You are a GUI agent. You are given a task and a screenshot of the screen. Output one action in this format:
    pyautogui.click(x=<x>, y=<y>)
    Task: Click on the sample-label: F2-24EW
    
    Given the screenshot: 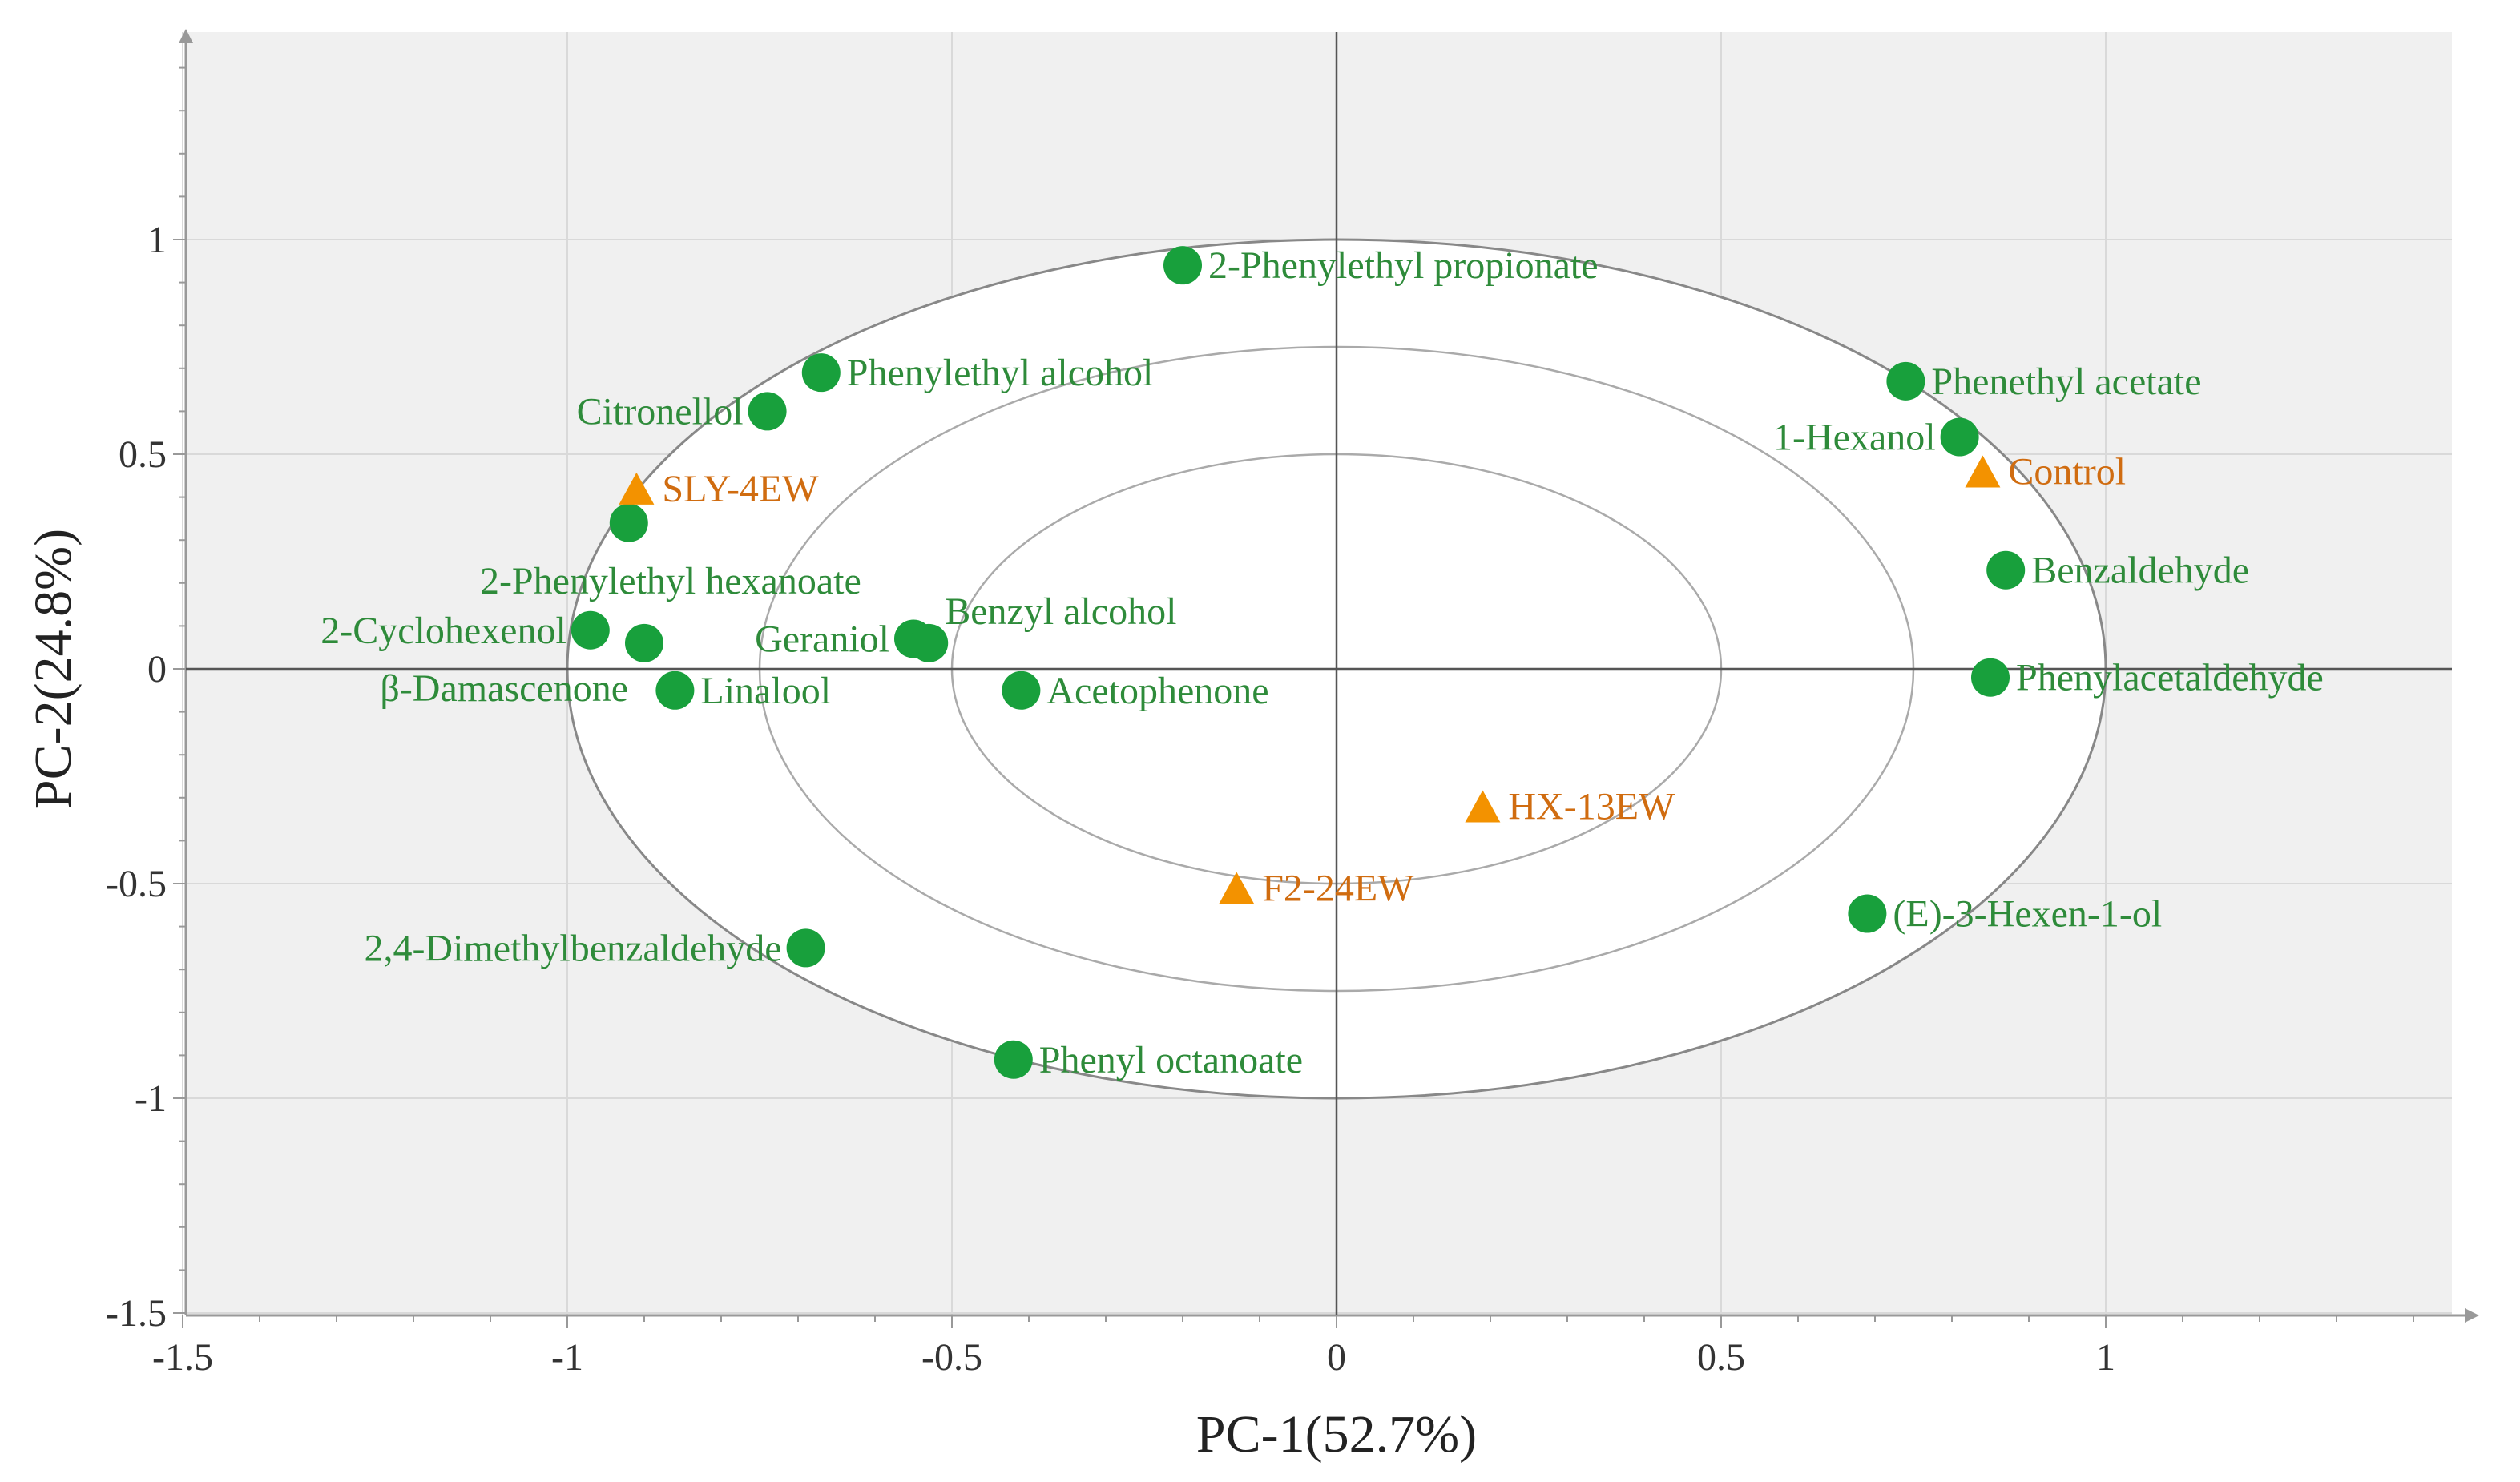 What is the action you would take?
    pyautogui.click(x=1338, y=888)
    